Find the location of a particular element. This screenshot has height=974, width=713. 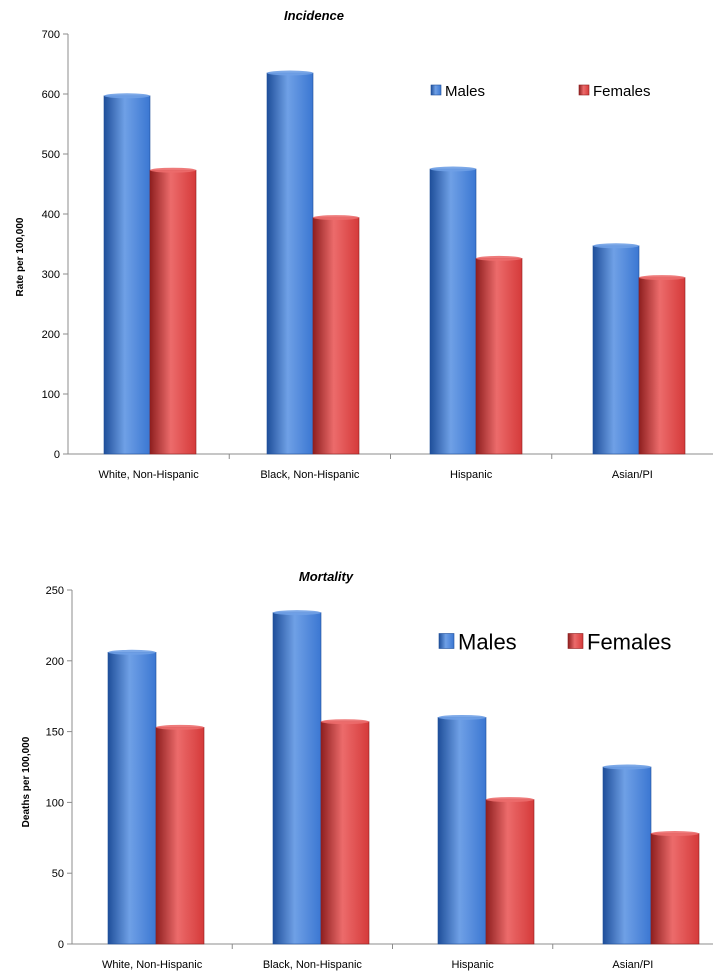

mortality-y-tick-label: 200 is located at coordinates (55, 662).